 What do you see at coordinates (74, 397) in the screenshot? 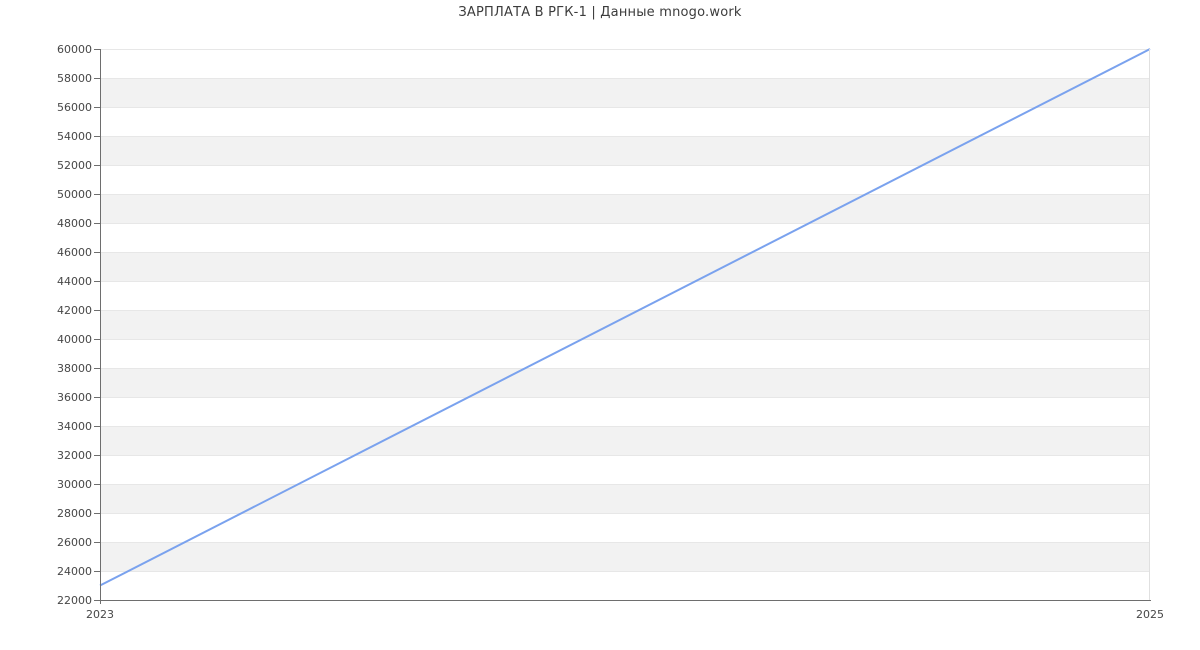
I see `y-tick-label: 36000` at bounding box center [74, 397].